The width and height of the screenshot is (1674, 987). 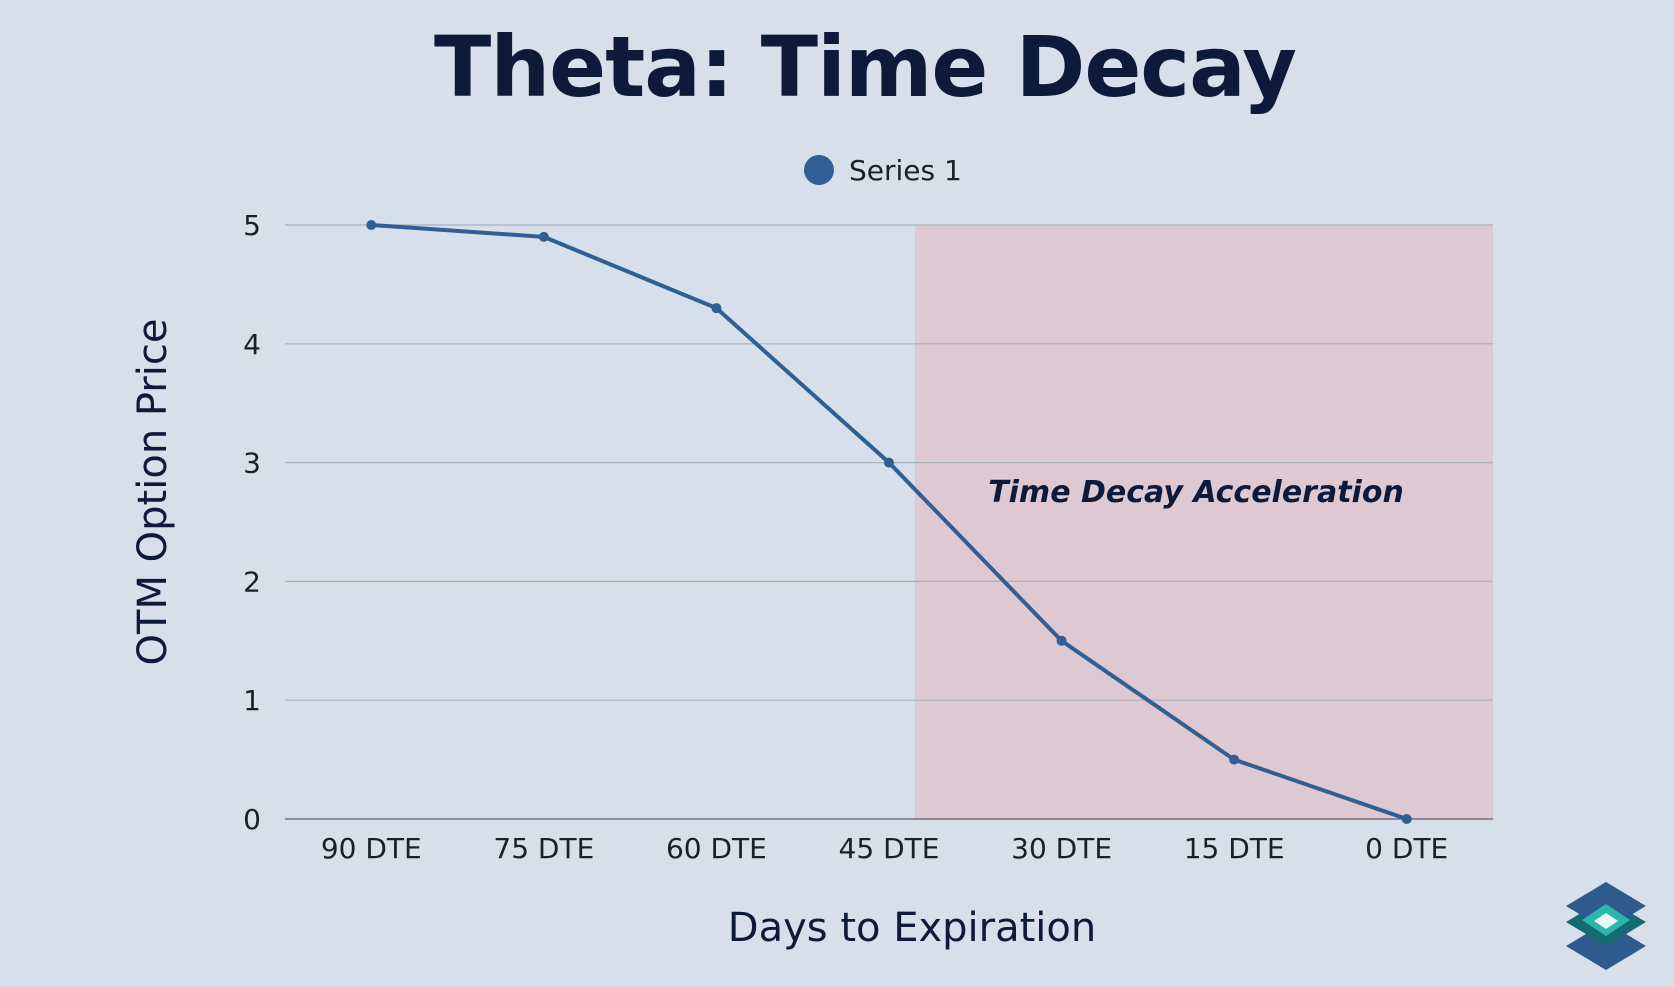 What do you see at coordinates (543, 848) in the screenshot?
I see `x-tick-label: 75 DTE` at bounding box center [543, 848].